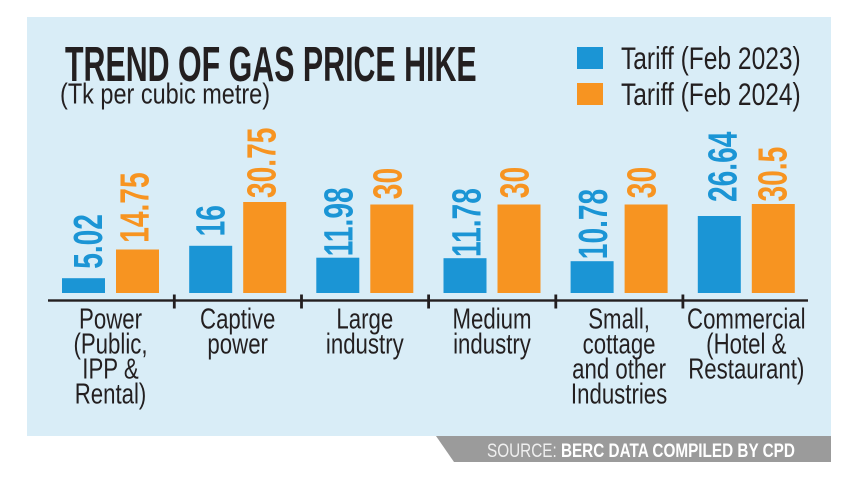 This screenshot has height=482, width=857. Describe the element at coordinates (364, 319) in the screenshot. I see `svg-text: Large` at that location.